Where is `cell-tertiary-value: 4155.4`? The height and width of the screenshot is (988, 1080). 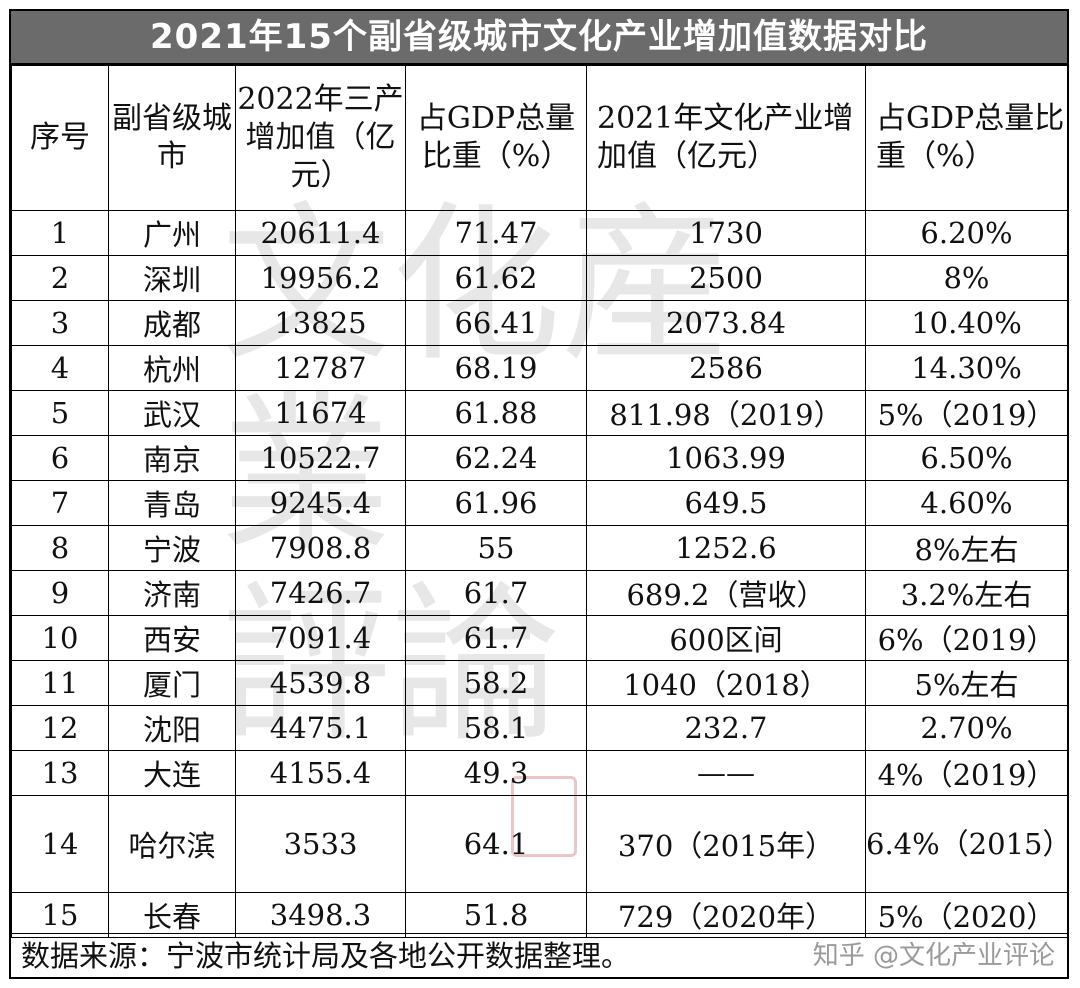
cell-tertiary-value: 4155.4 is located at coordinates (320, 773).